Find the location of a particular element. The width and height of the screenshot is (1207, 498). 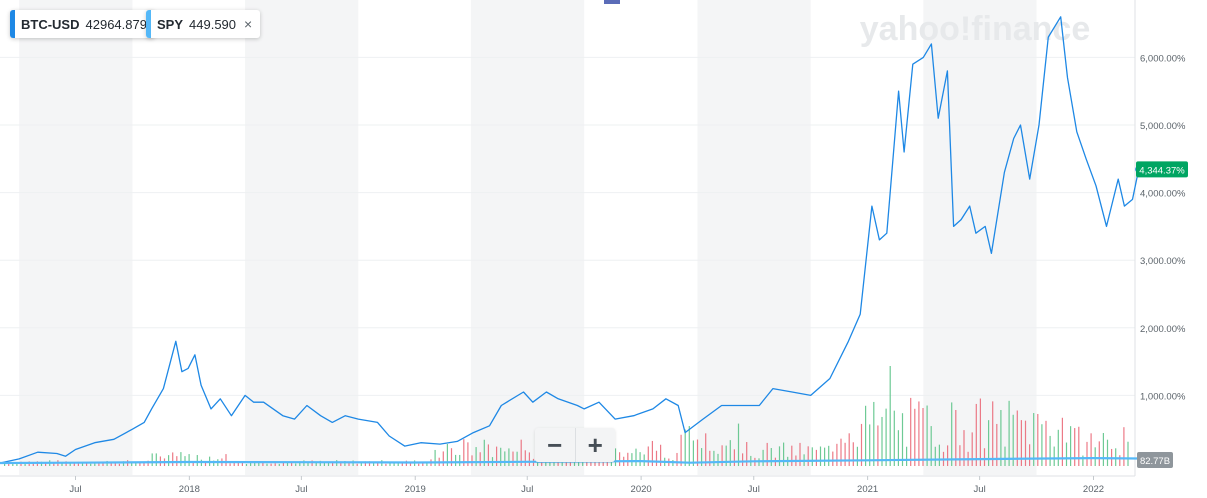

legend-chip-spy: SPY 449.590 × is located at coordinates (203, 24).